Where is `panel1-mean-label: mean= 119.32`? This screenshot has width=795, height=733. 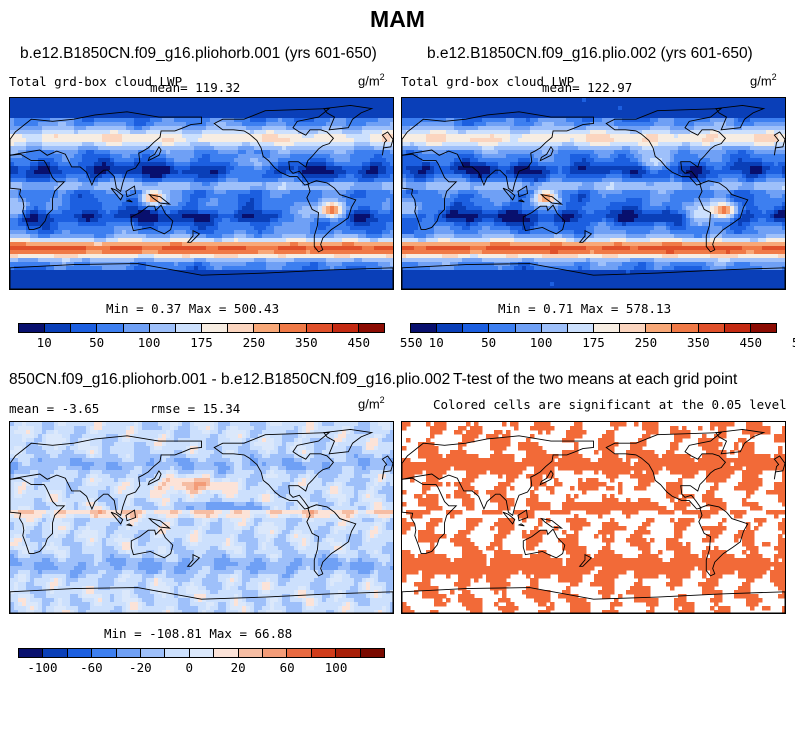
panel1-mean-label: mean= 119.32 is located at coordinates (195, 87).